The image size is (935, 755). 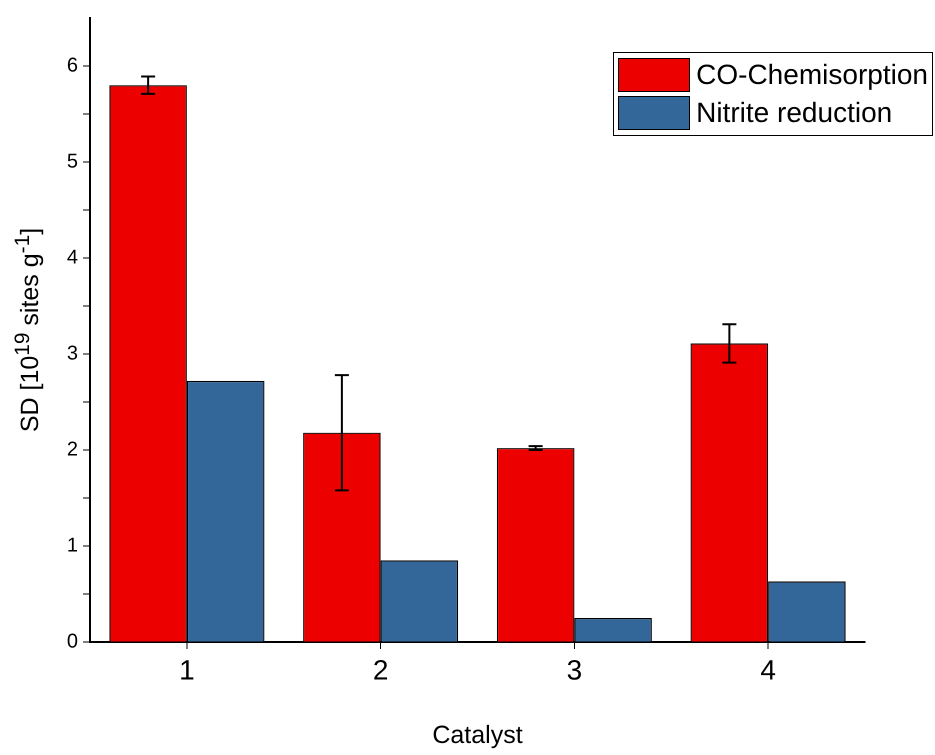 What do you see at coordinates (72, 161) in the screenshot?
I see `y-tick-label: 5` at bounding box center [72, 161].